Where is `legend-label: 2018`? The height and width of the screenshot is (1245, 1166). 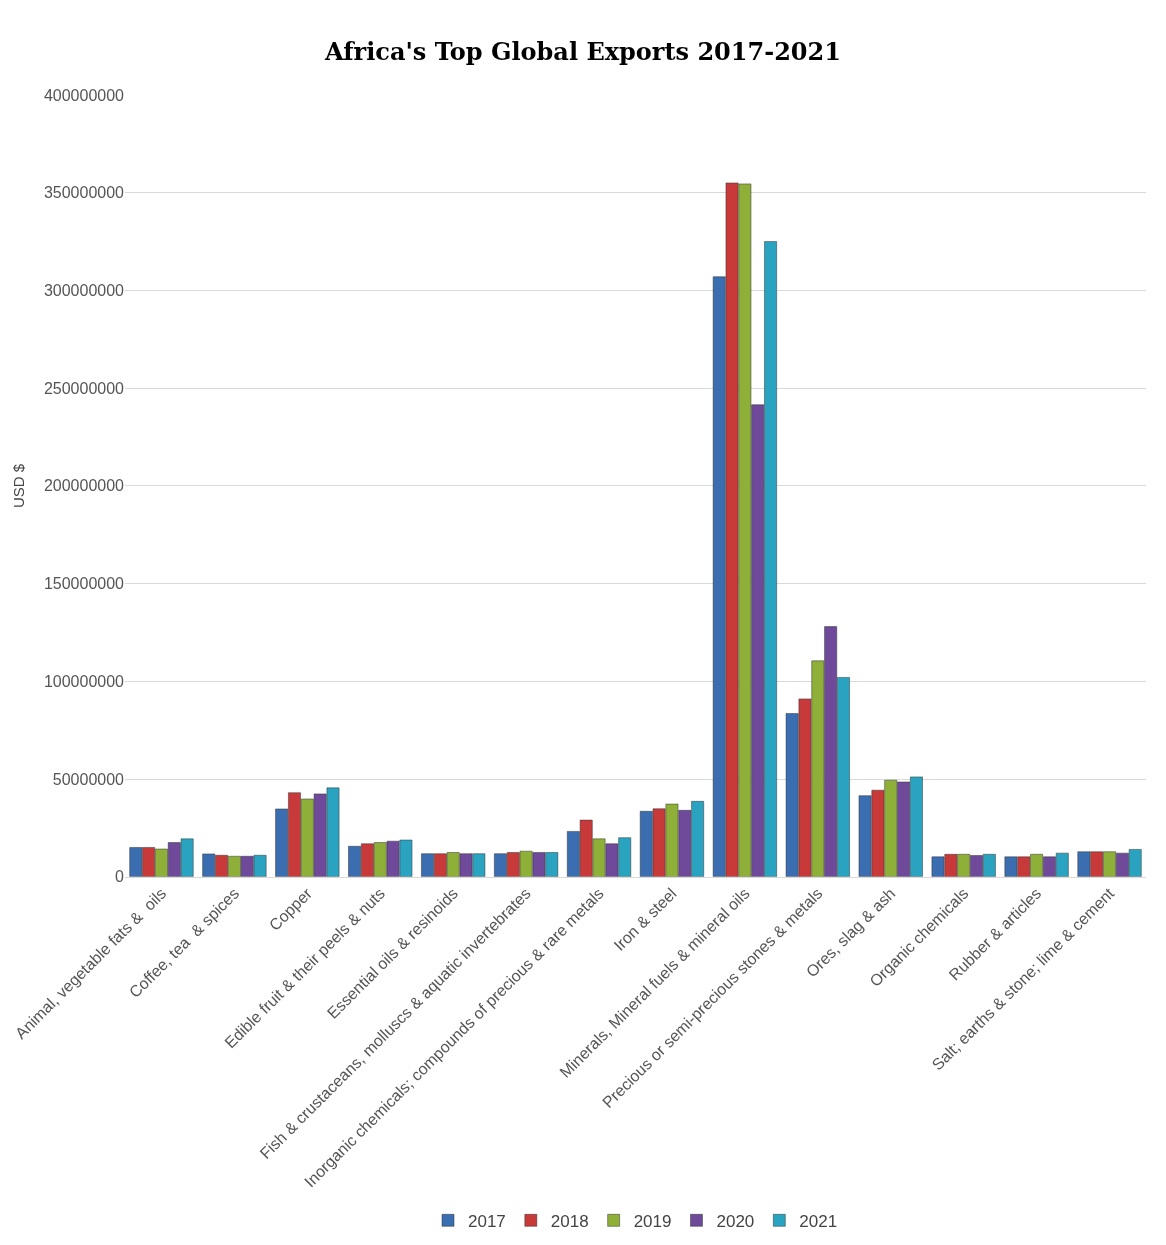
legend-label: 2018 is located at coordinates (569, 1221).